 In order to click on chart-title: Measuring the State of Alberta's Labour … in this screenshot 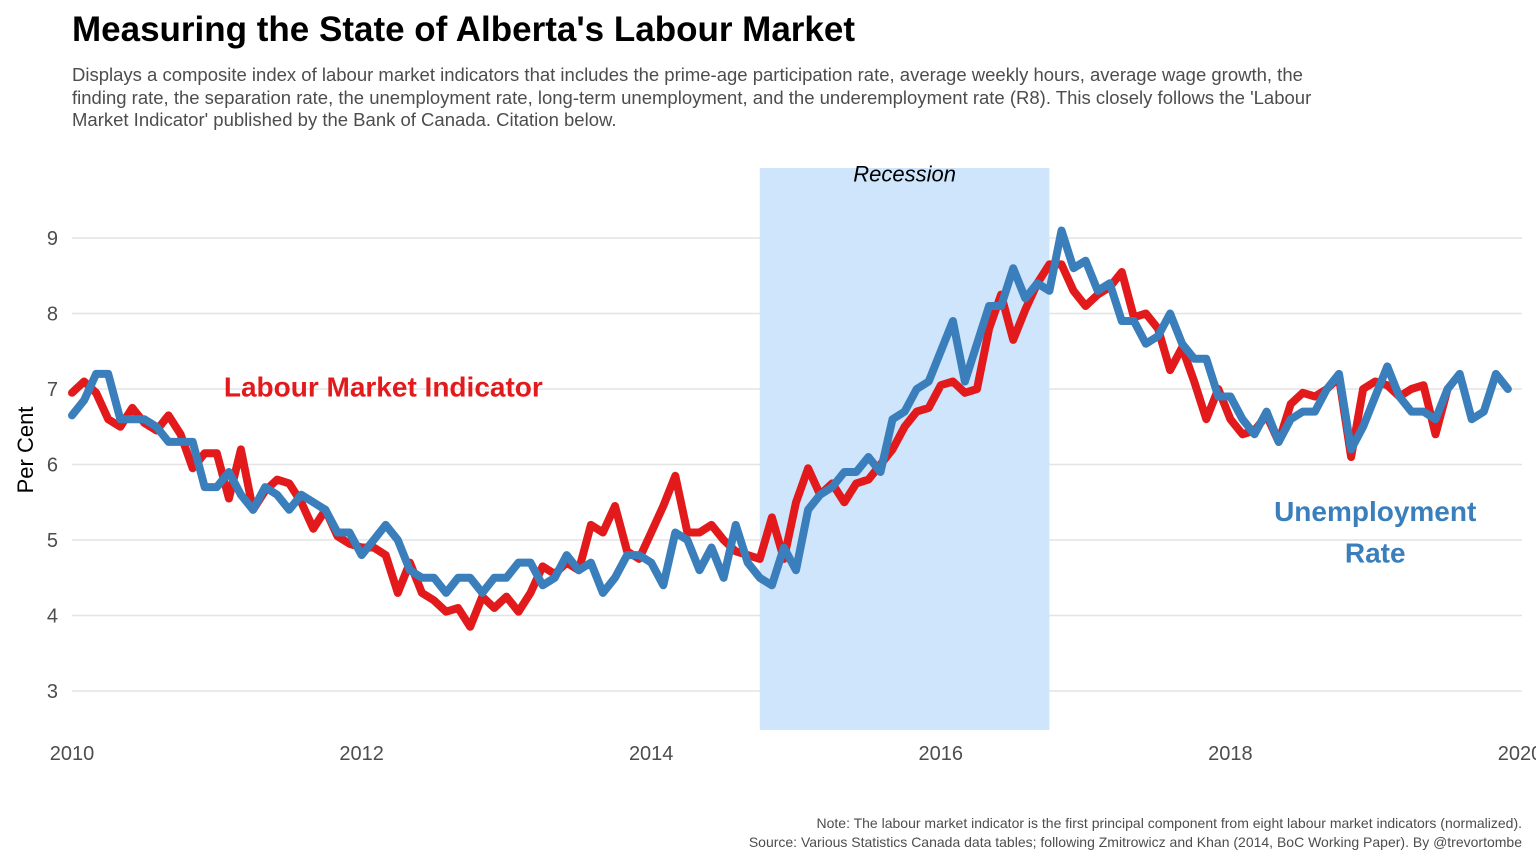, I will do `click(464, 29)`.